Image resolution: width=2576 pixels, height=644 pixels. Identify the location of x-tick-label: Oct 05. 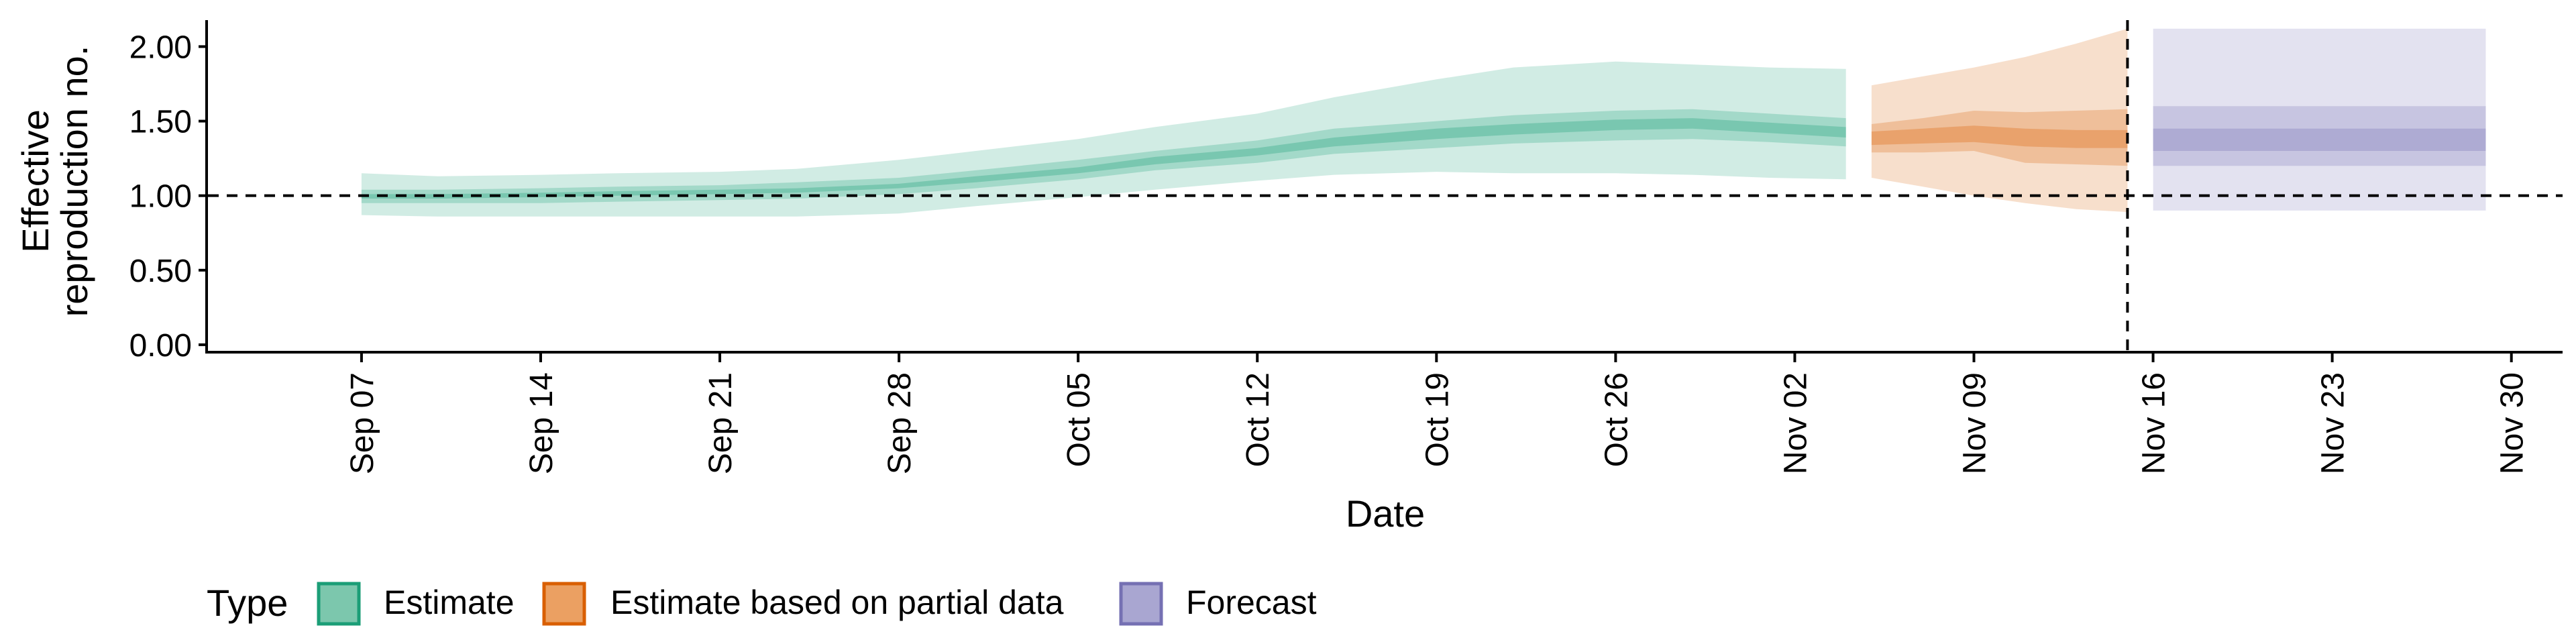
(1079, 419).